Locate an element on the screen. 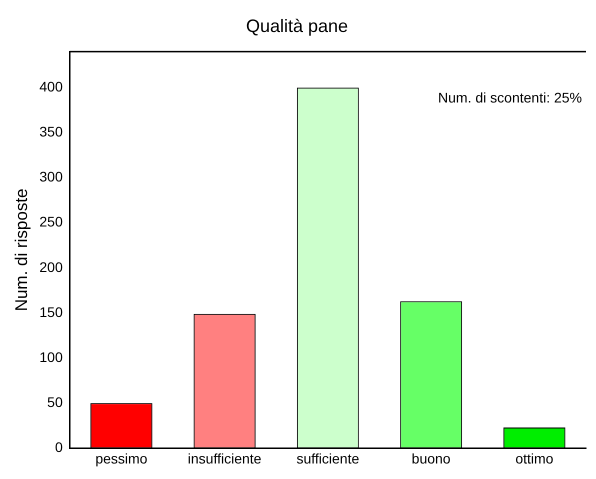 This screenshot has height=479, width=596. chart-title: Qualità pane is located at coordinates (297, 26).